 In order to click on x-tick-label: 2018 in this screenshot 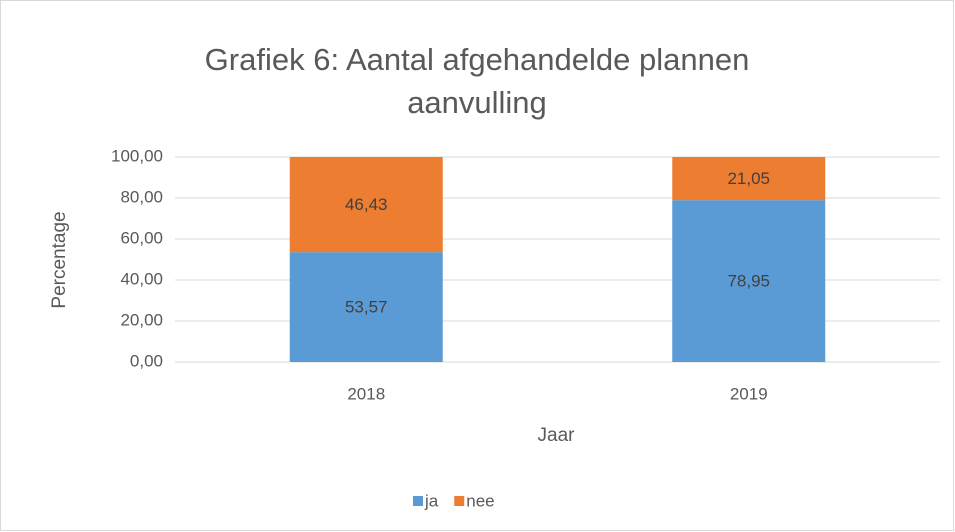, I will do `click(366, 393)`.